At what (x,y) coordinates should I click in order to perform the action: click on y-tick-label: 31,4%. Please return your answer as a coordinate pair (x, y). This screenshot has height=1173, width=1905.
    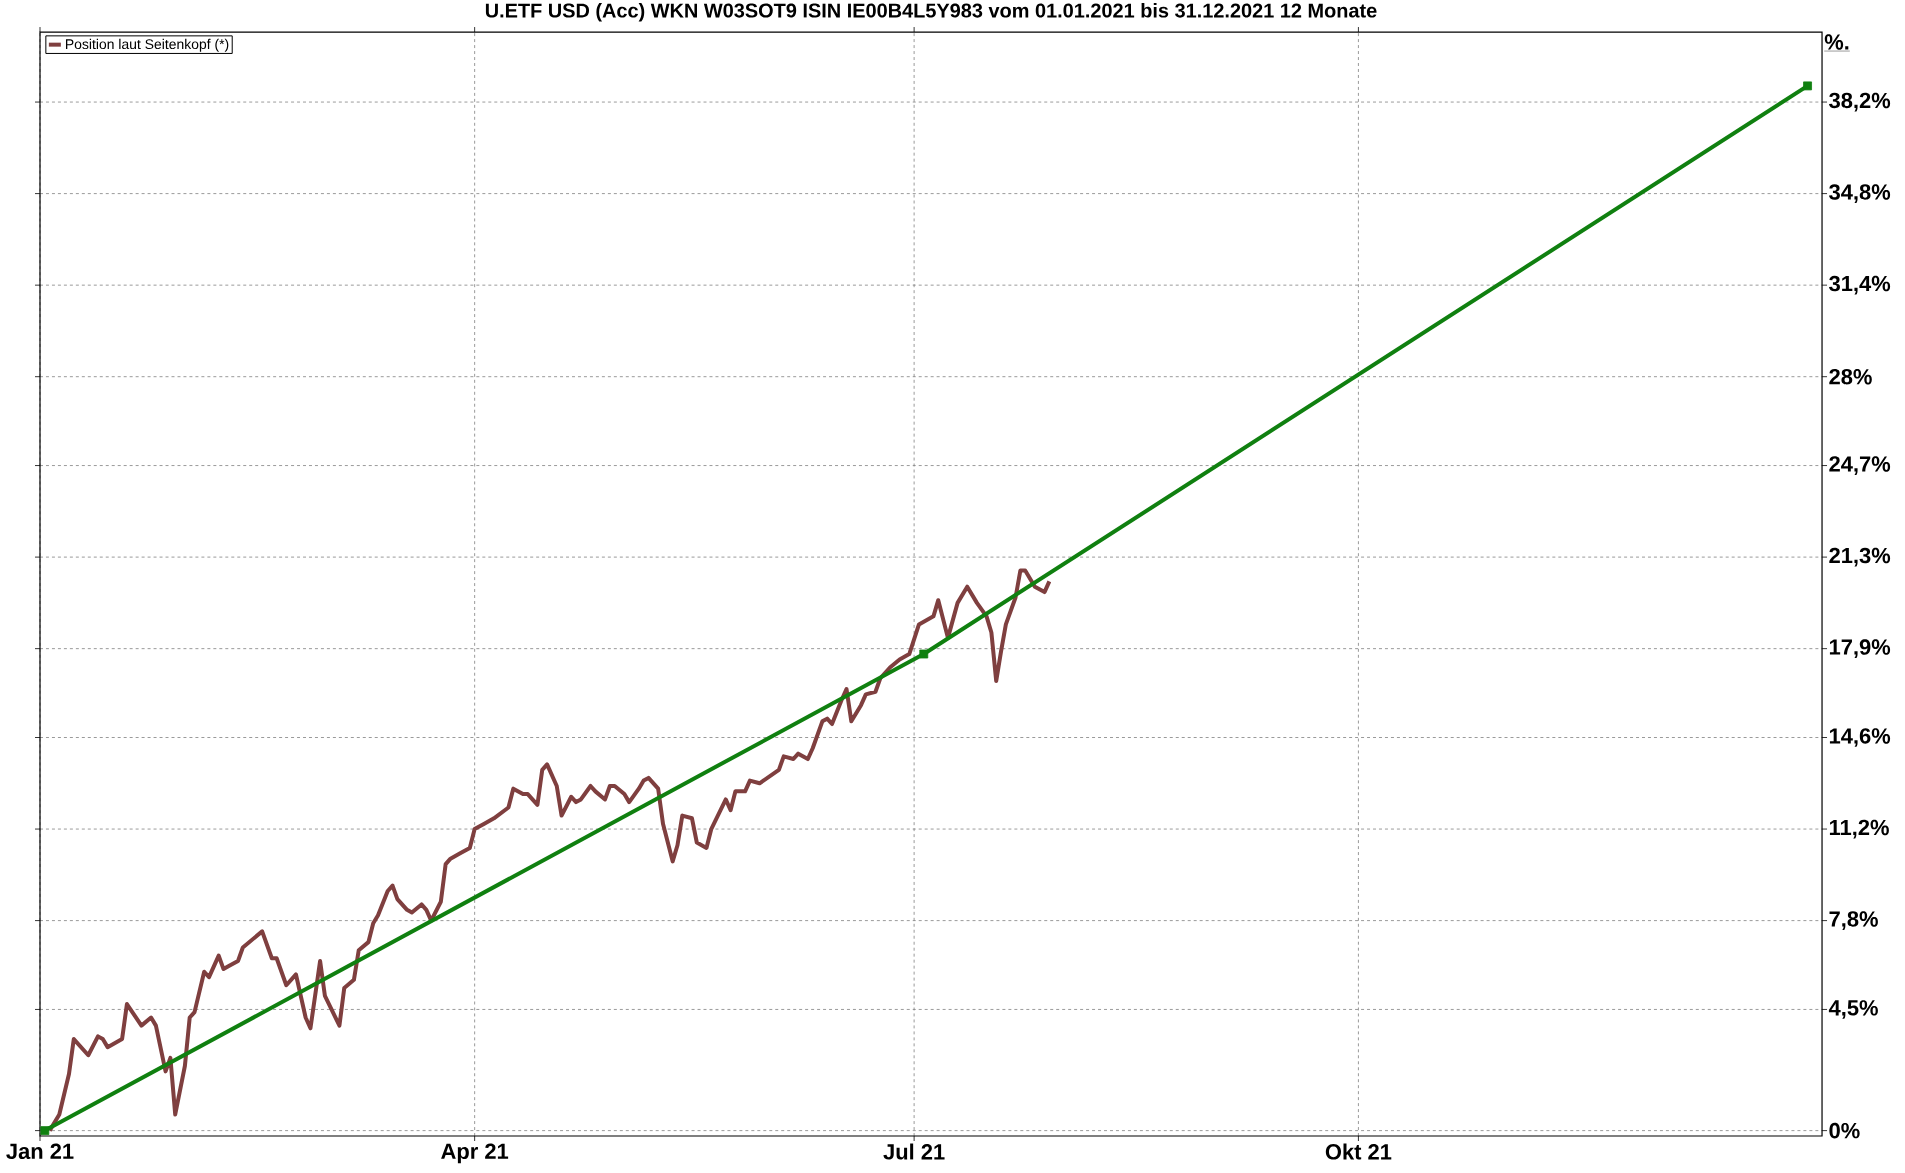
    Looking at the image, I should click on (1860, 285).